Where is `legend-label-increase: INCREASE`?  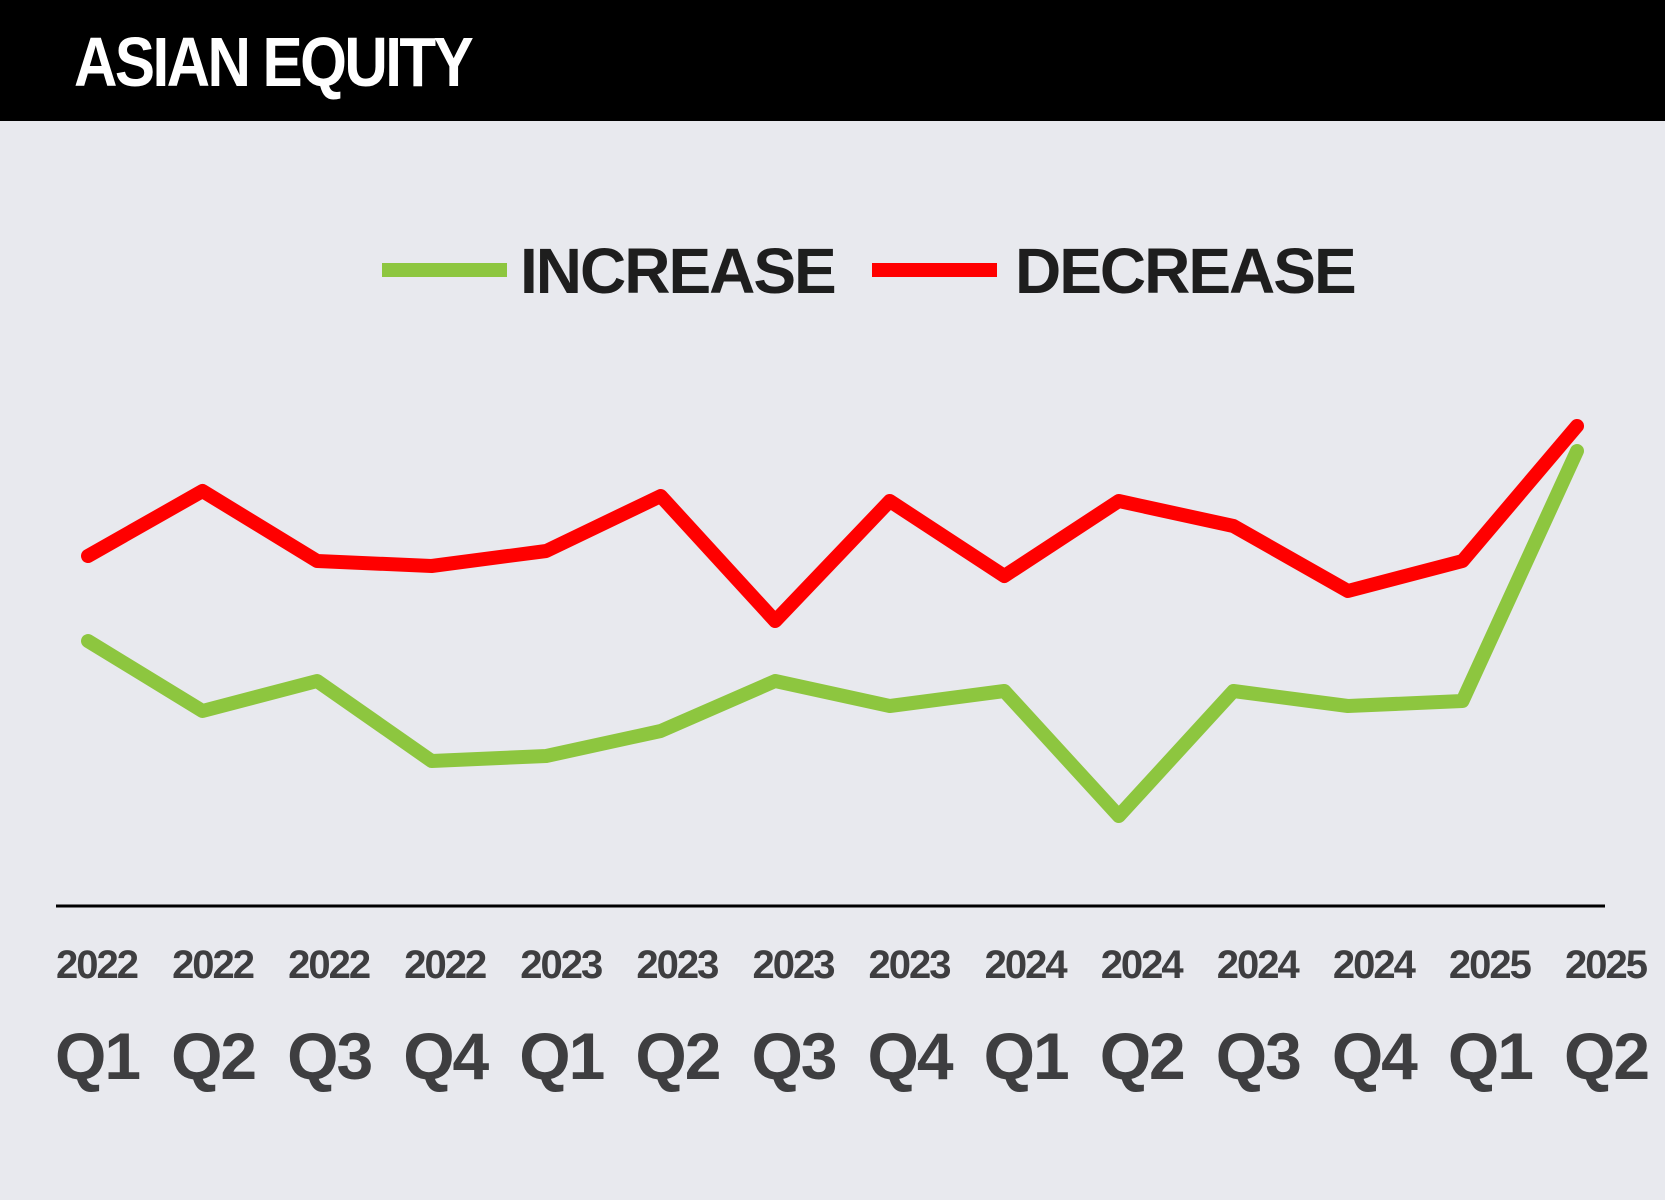 legend-label-increase: INCREASE is located at coordinates (677, 271).